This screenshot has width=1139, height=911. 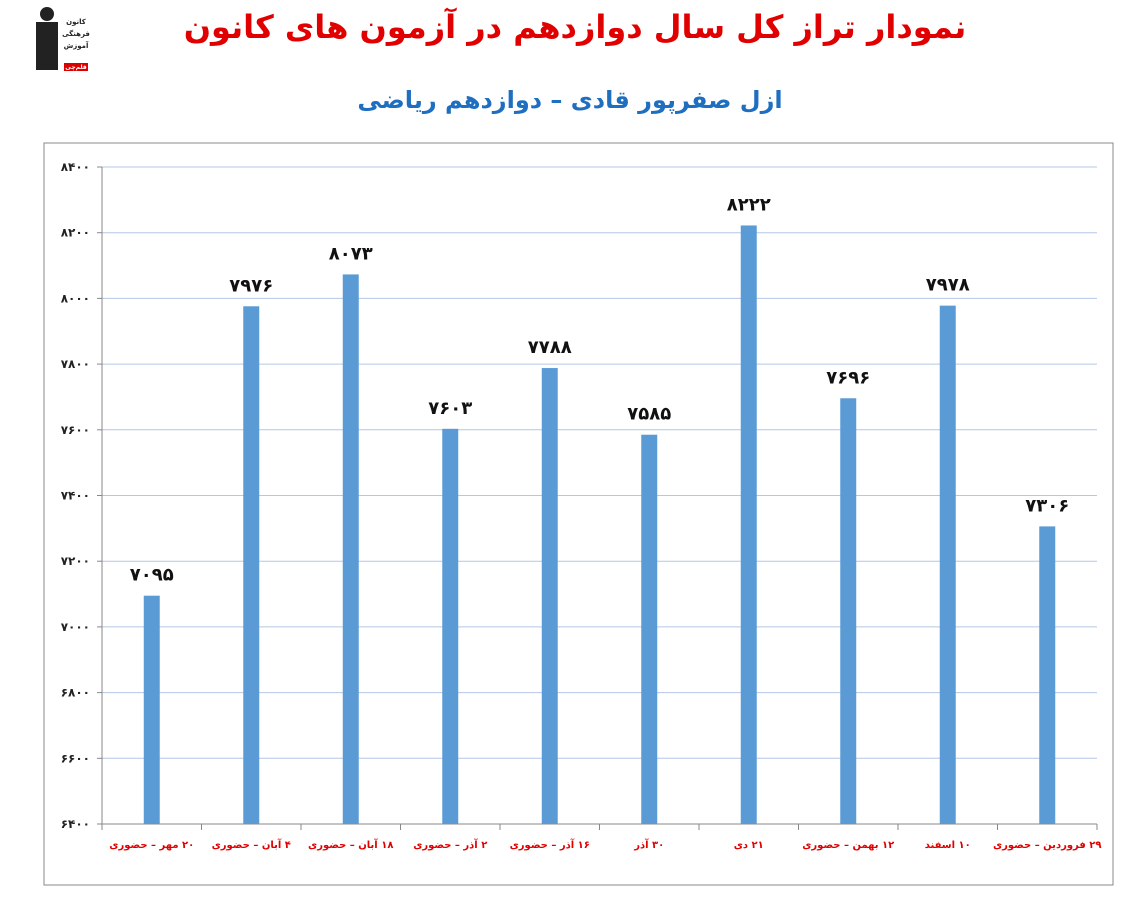 What do you see at coordinates (251, 844) in the screenshot?
I see `x-tick-label: ۴ آبان – حضوری` at bounding box center [251, 844].